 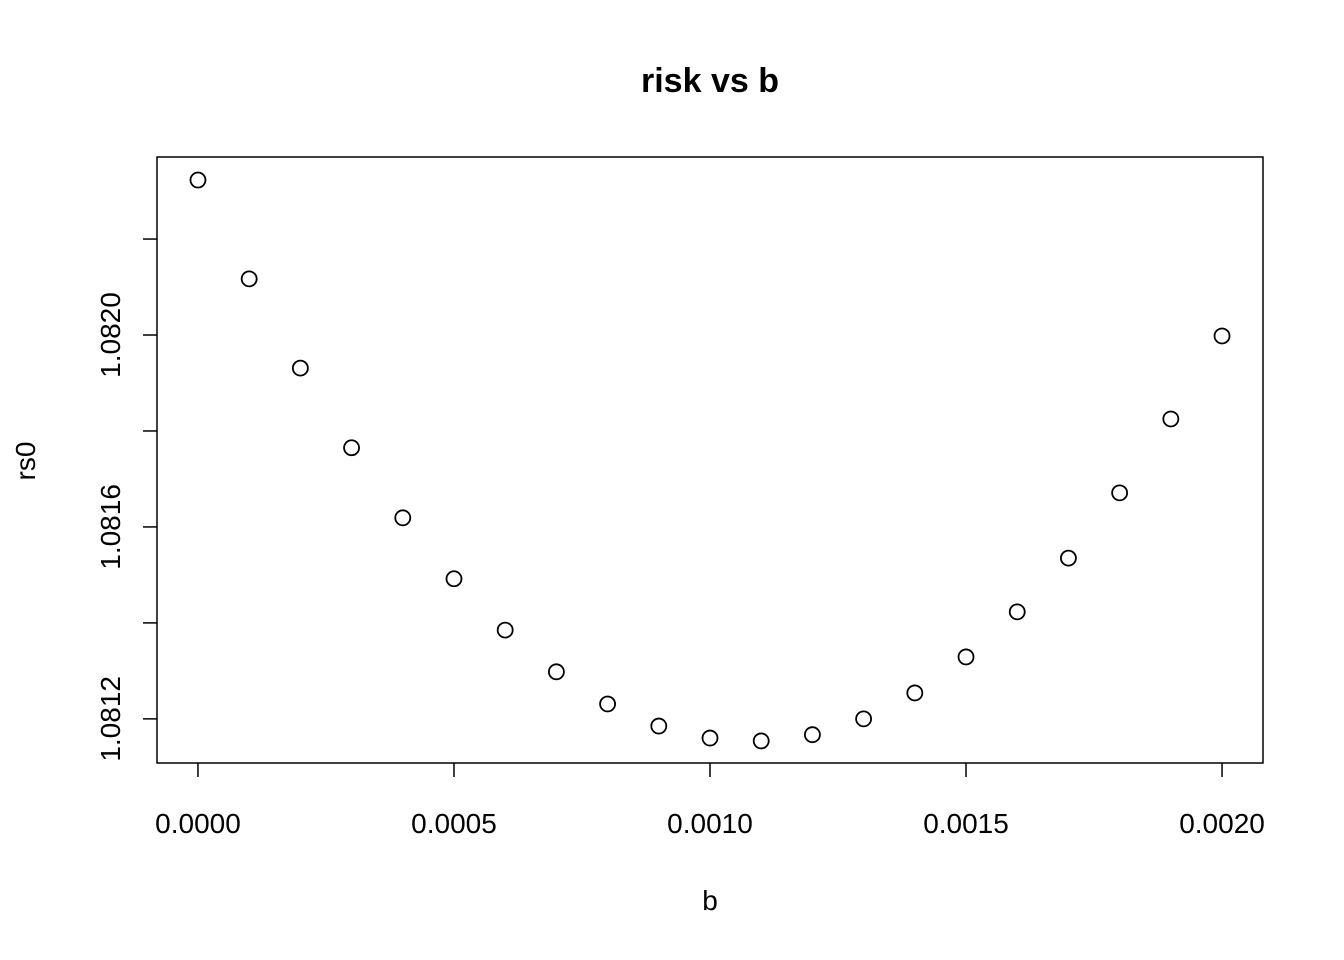 I want to click on y-tick-label: 1.0820, so click(x=110, y=335).